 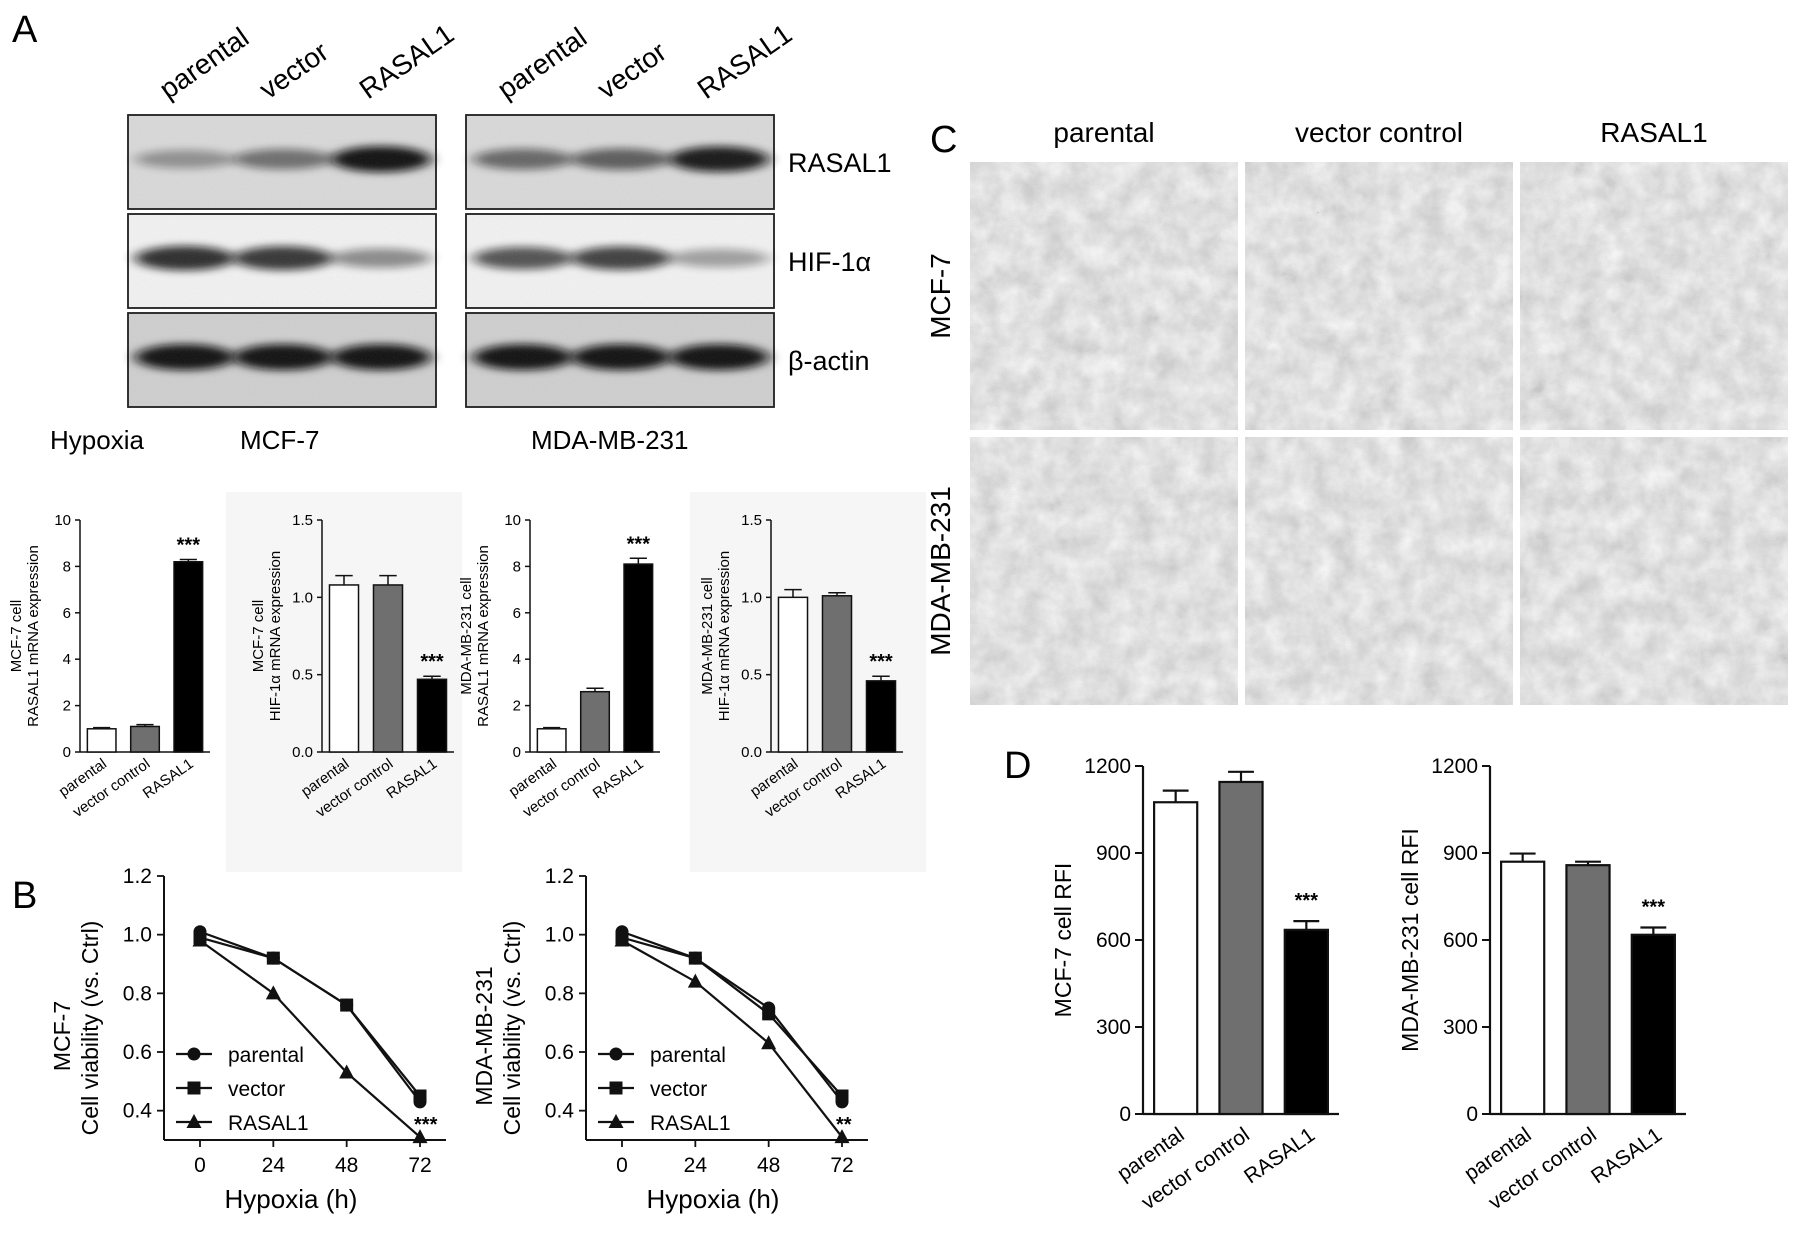 What do you see at coordinates (943, 140) in the screenshot?
I see `panel-label-c: C` at bounding box center [943, 140].